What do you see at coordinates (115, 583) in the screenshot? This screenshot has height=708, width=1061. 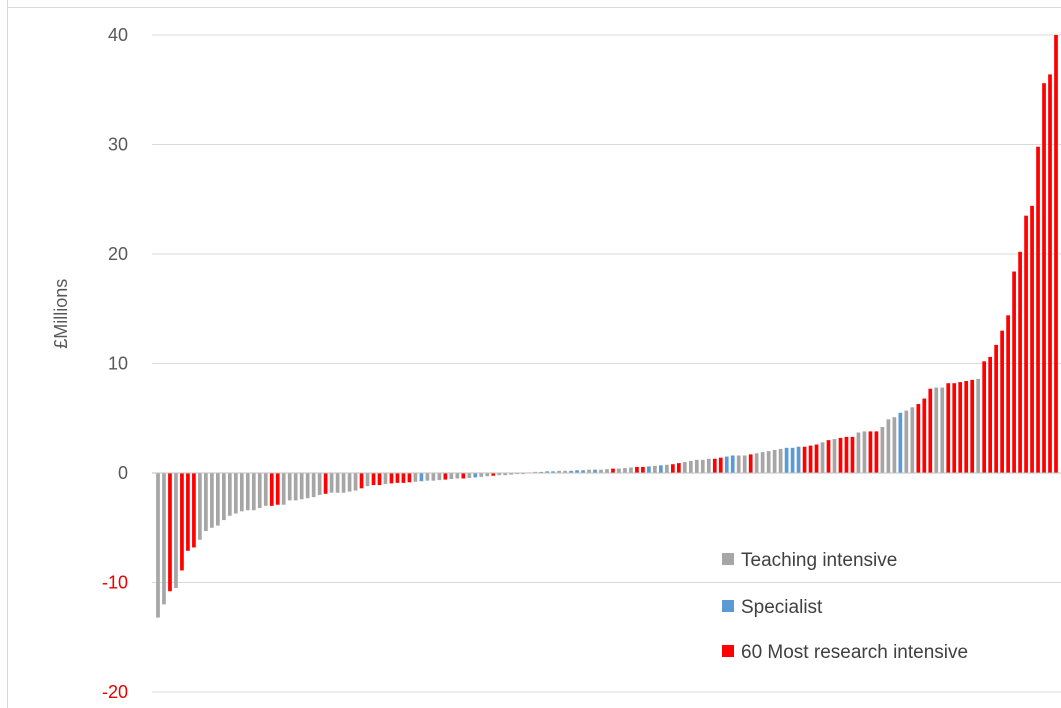 I see `y-tick-label: -10` at bounding box center [115, 583].